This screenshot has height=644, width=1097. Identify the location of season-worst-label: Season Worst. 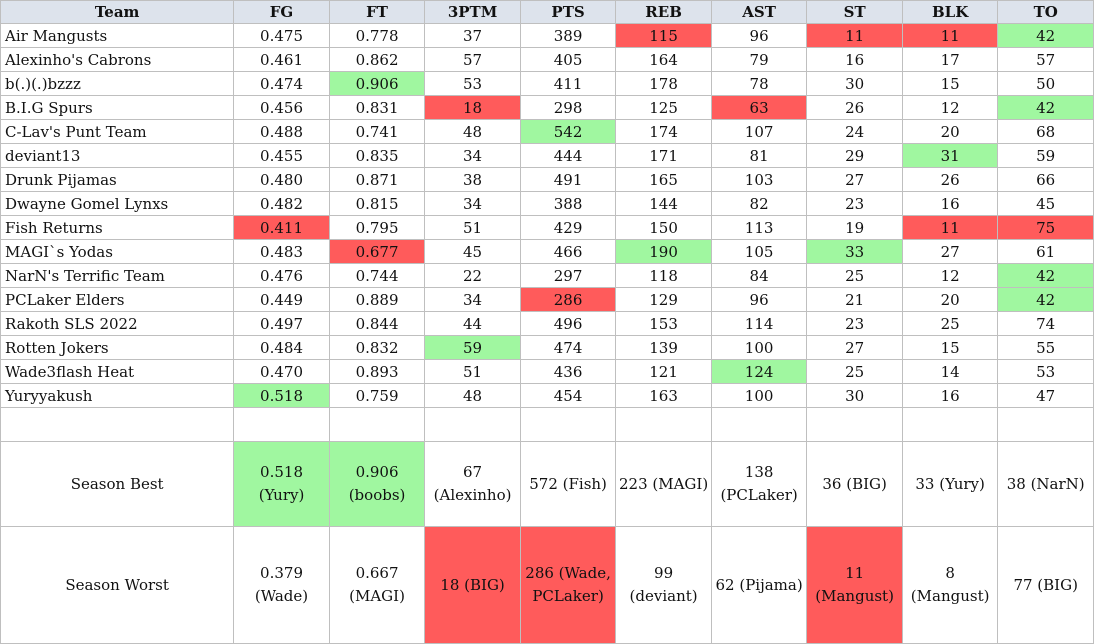
(117, 585).